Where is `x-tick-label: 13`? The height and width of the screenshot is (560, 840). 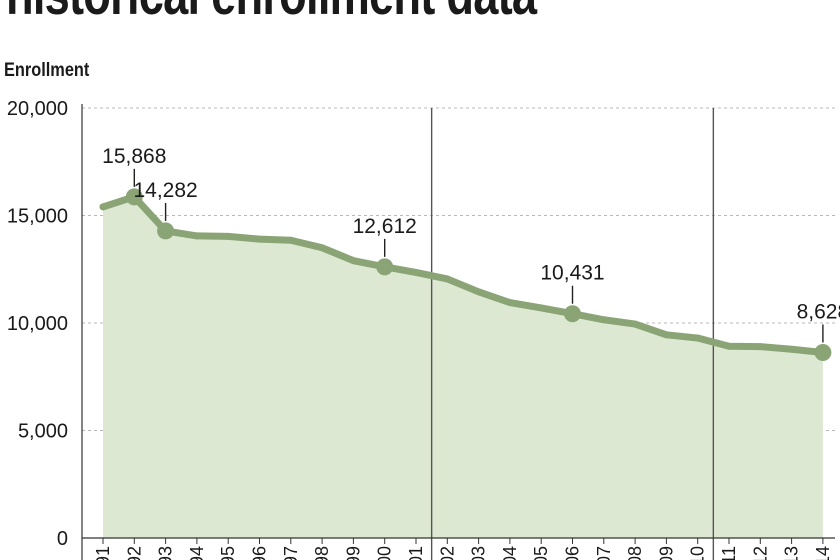 x-tick-label: 13 is located at coordinates (792, 553).